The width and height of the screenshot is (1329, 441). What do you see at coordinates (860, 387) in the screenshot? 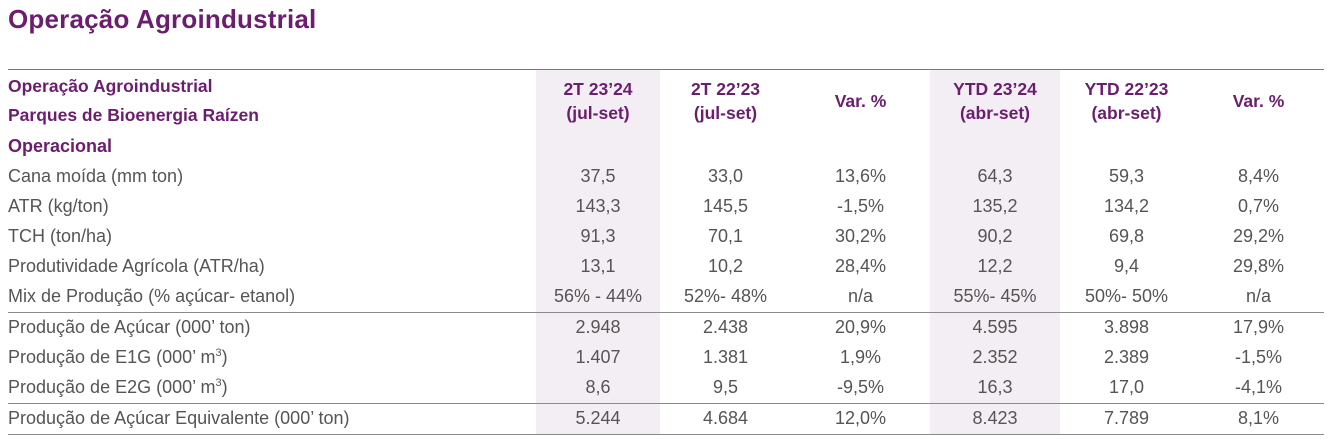
I see `table-cell: -9,5%` at bounding box center [860, 387].